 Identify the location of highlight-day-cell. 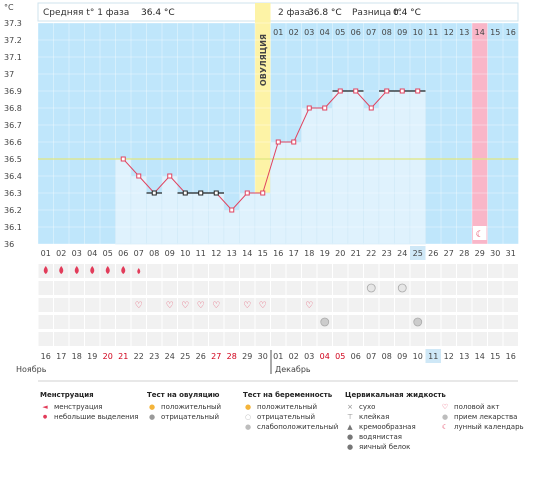
(418, 253).